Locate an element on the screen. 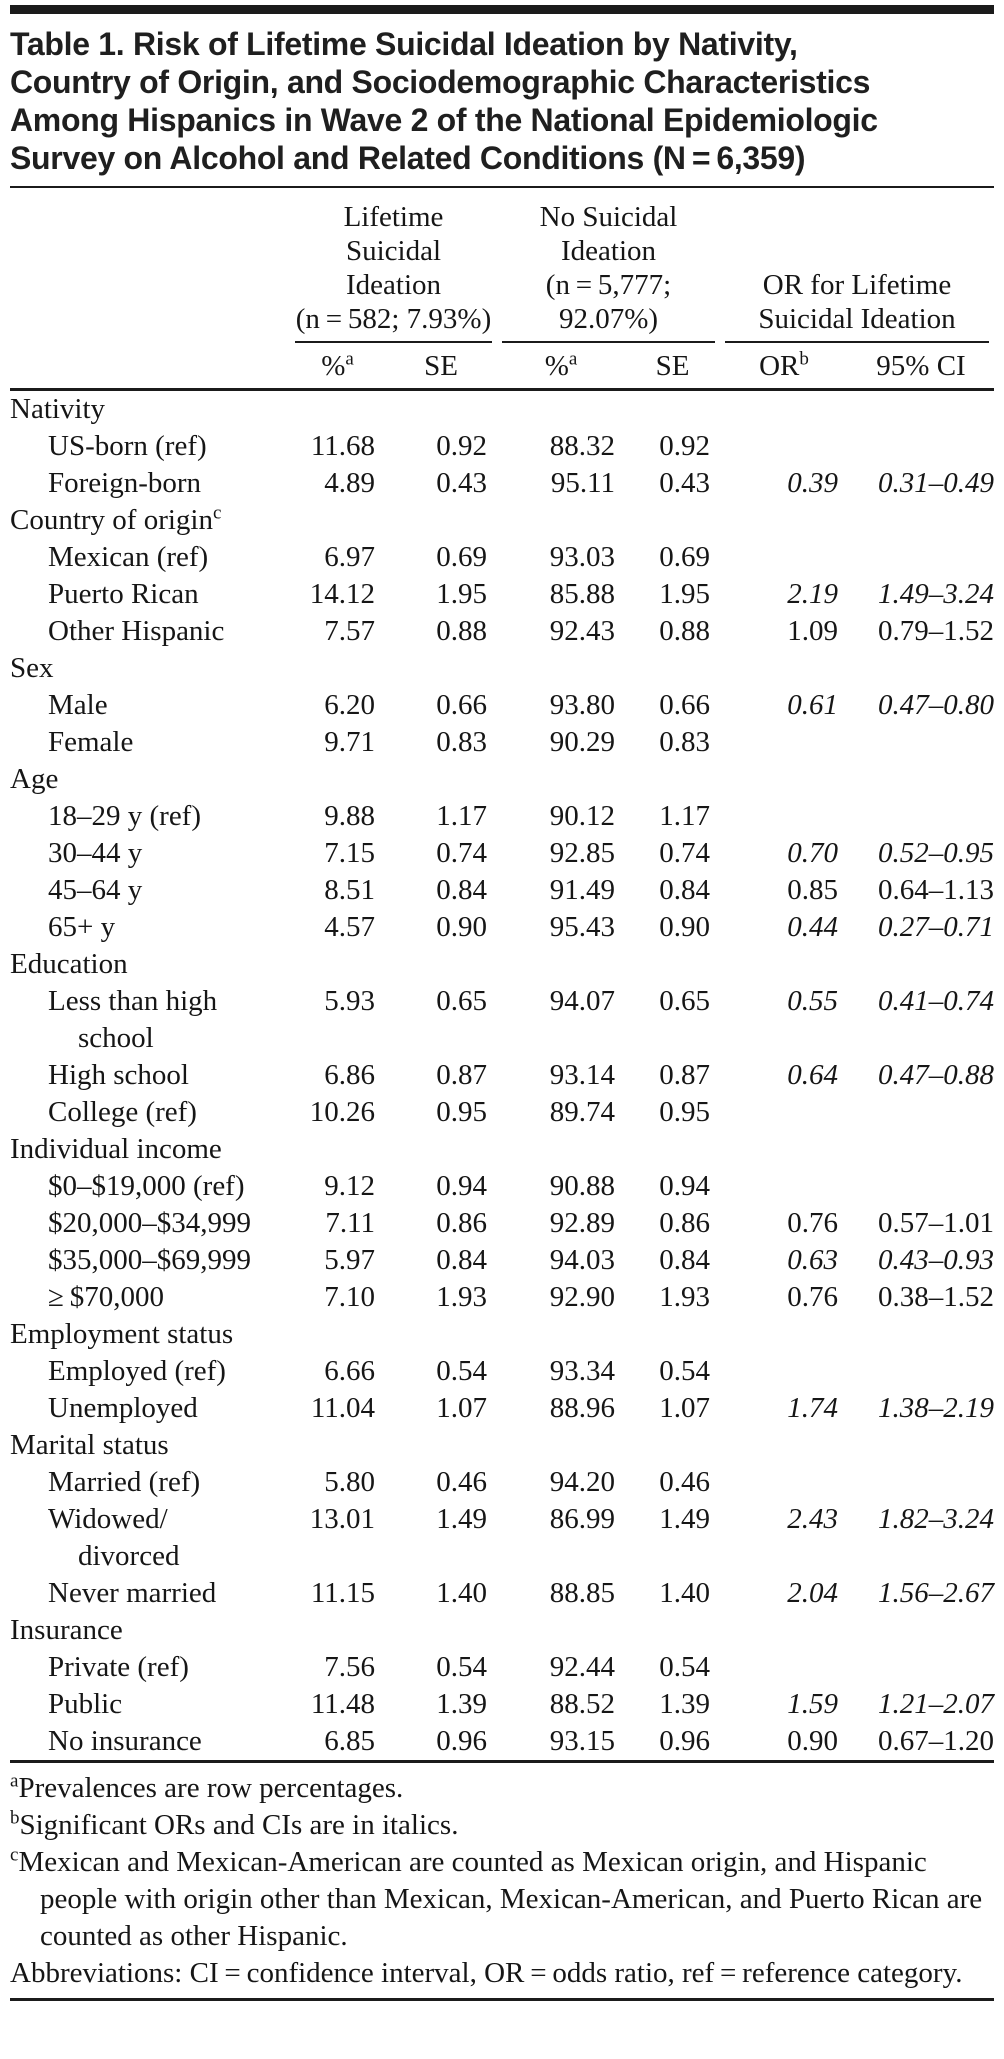  group-header-spacer is located at coordinates (150, 265).